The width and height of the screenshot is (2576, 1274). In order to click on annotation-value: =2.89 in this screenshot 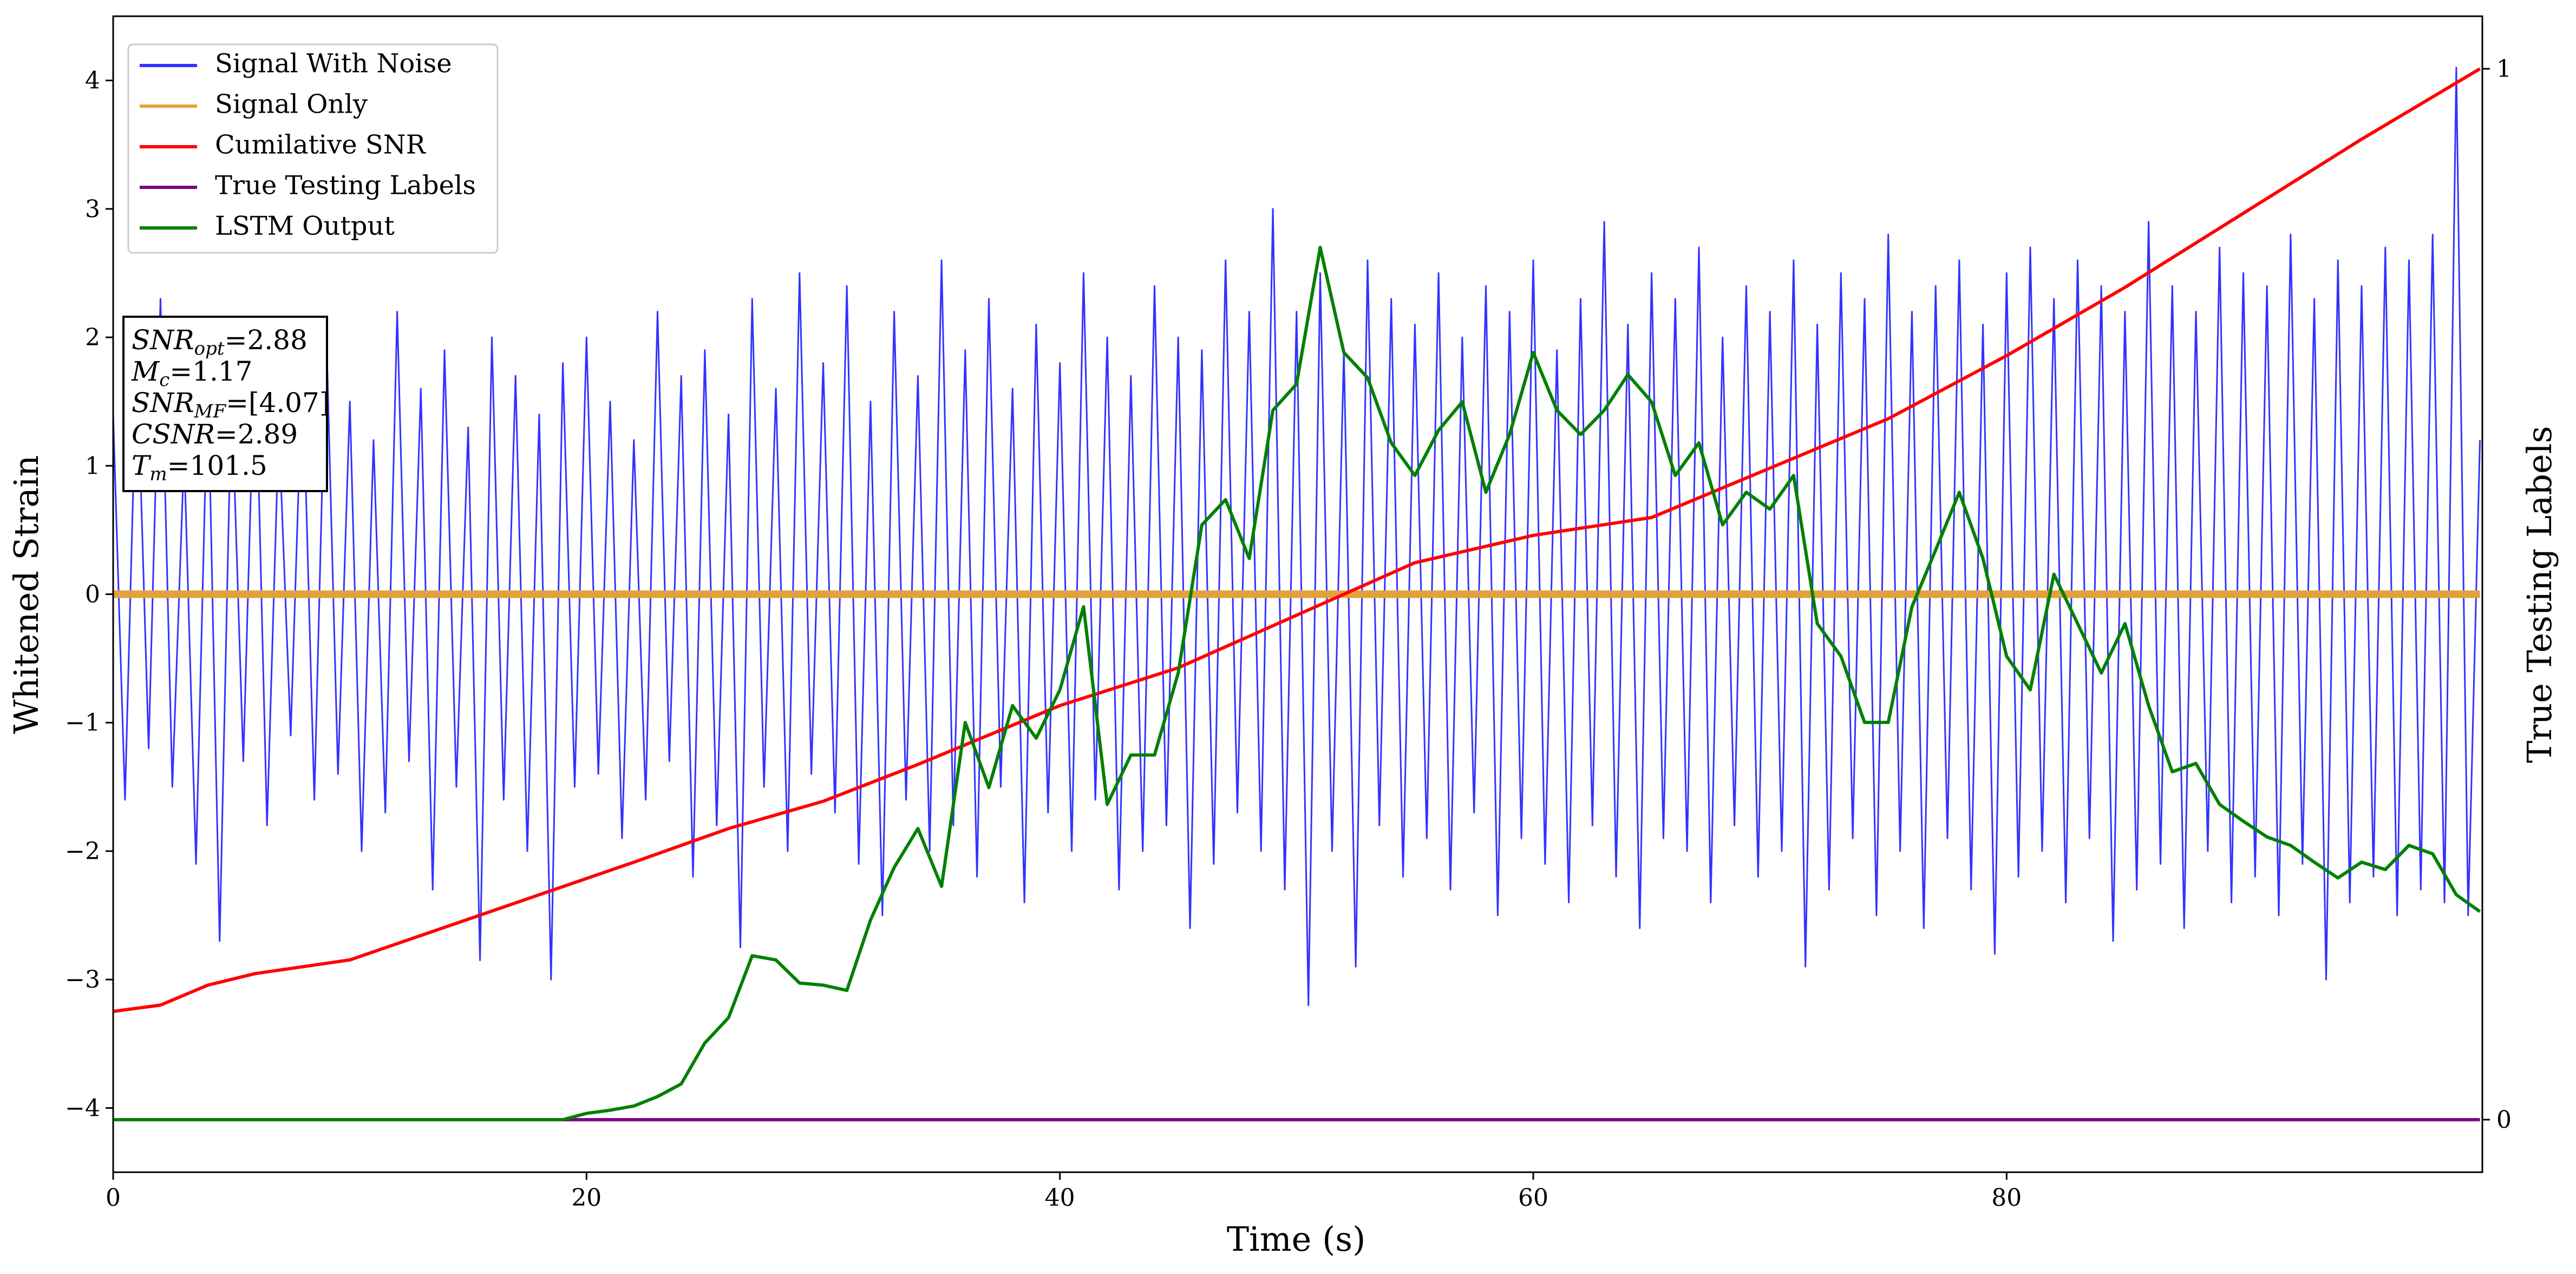, I will do `click(256, 434)`.